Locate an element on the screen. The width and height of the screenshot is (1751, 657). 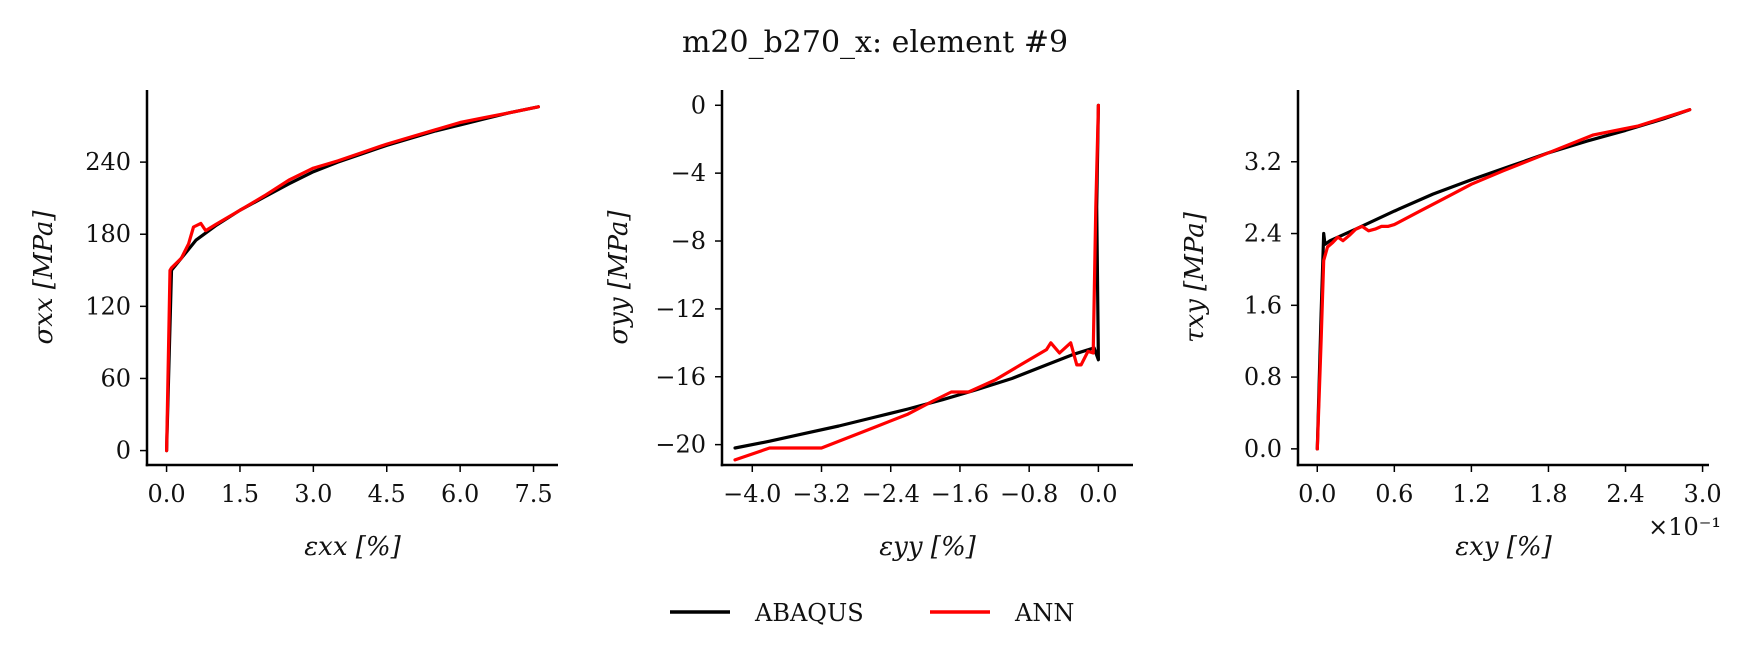
sigma-yy-series-ann is located at coordinates (917, 282).